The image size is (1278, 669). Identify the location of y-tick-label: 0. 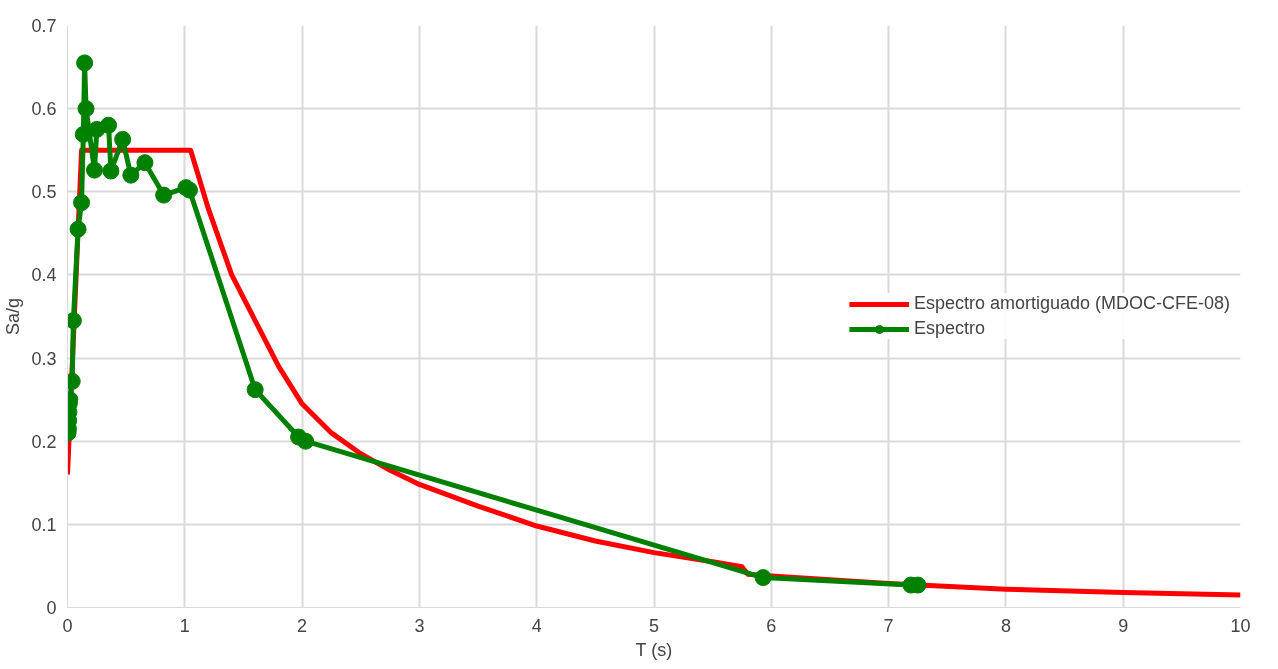
(51, 608).